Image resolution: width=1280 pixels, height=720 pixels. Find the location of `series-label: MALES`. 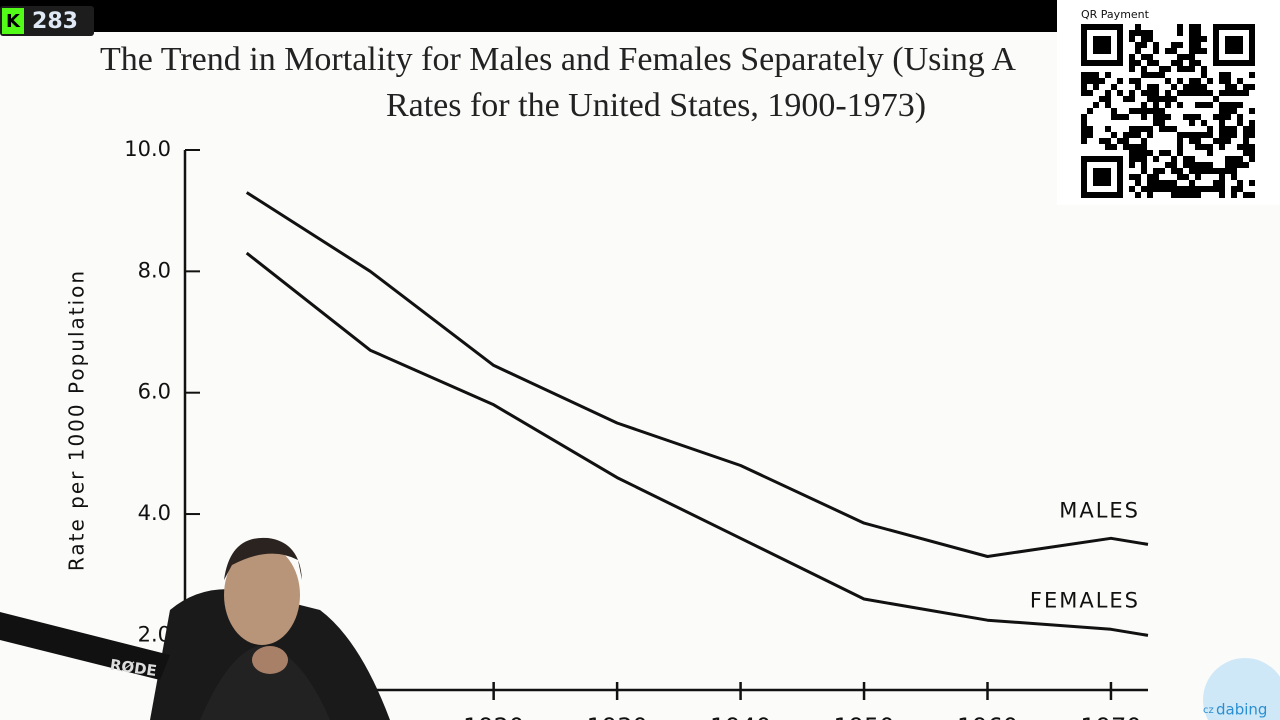

series-label: MALES is located at coordinates (1099, 510).